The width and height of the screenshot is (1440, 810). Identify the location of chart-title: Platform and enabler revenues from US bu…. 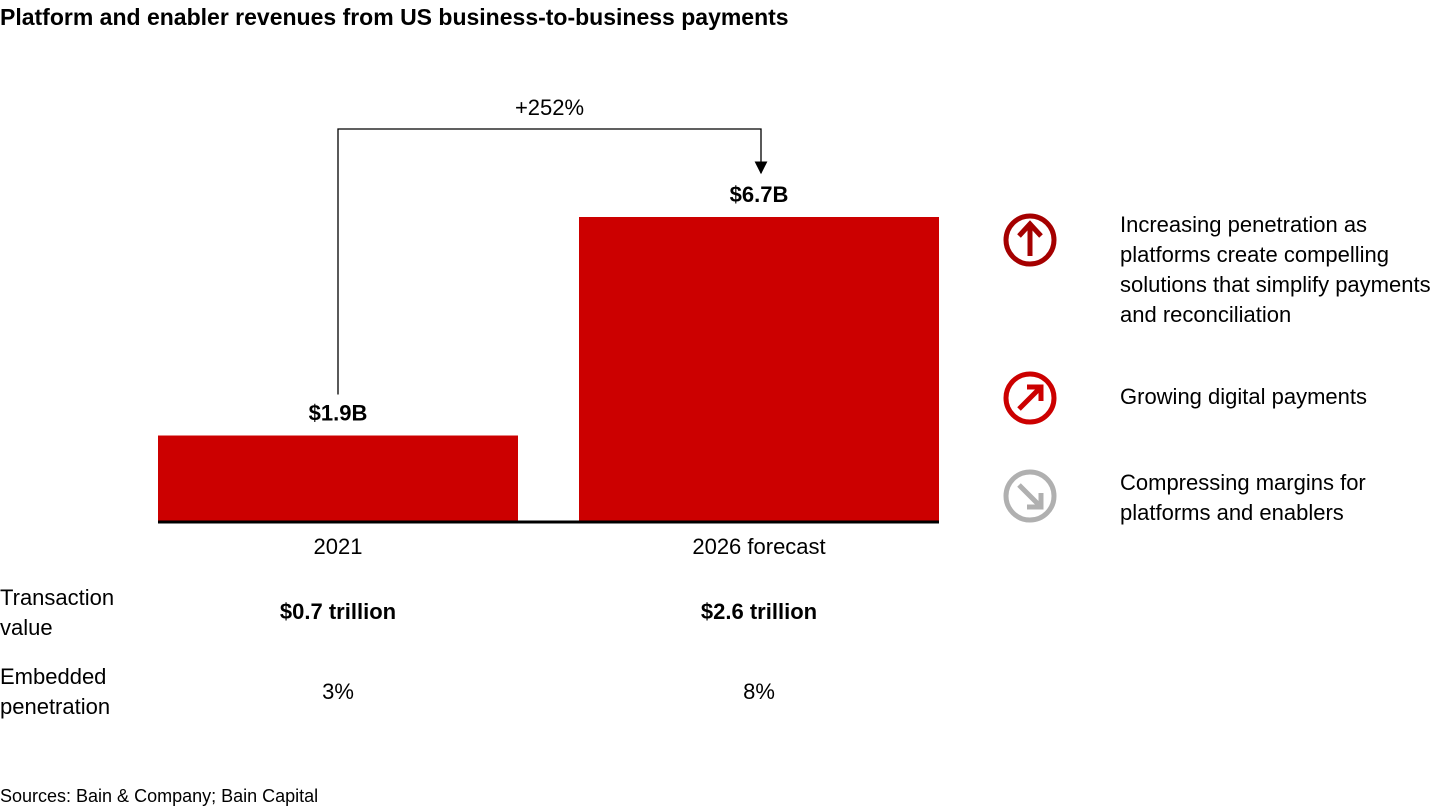
(394, 17).